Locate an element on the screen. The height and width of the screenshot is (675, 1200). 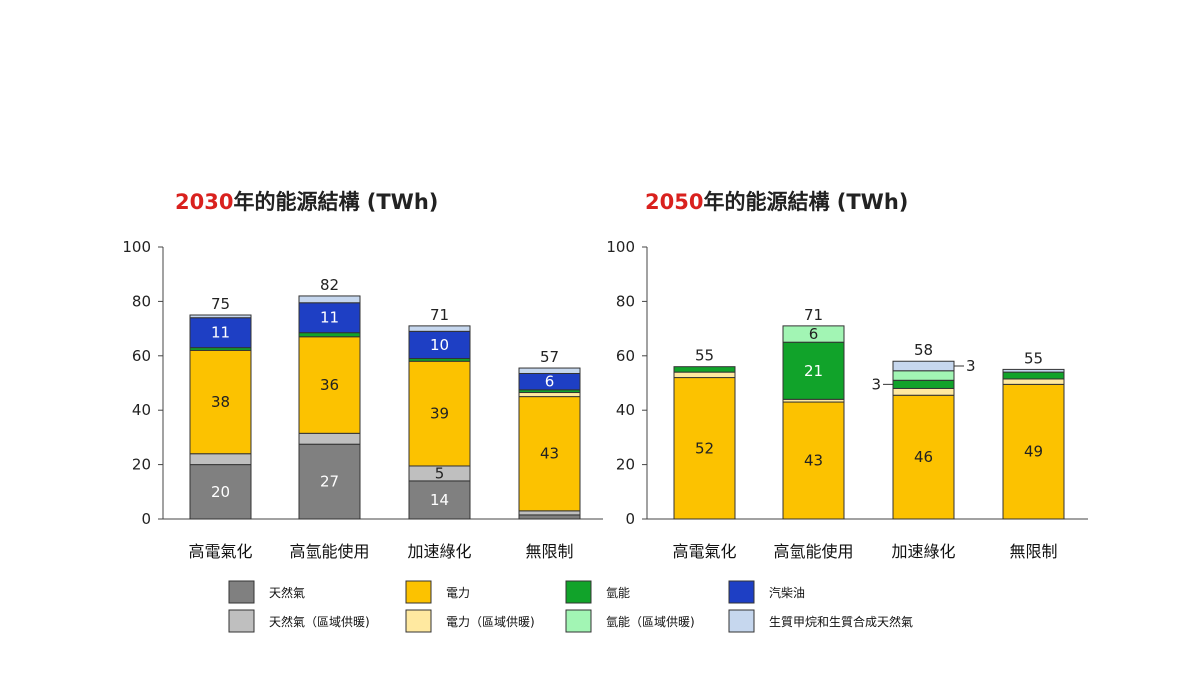
data-label: 52 is located at coordinates (704, 448).